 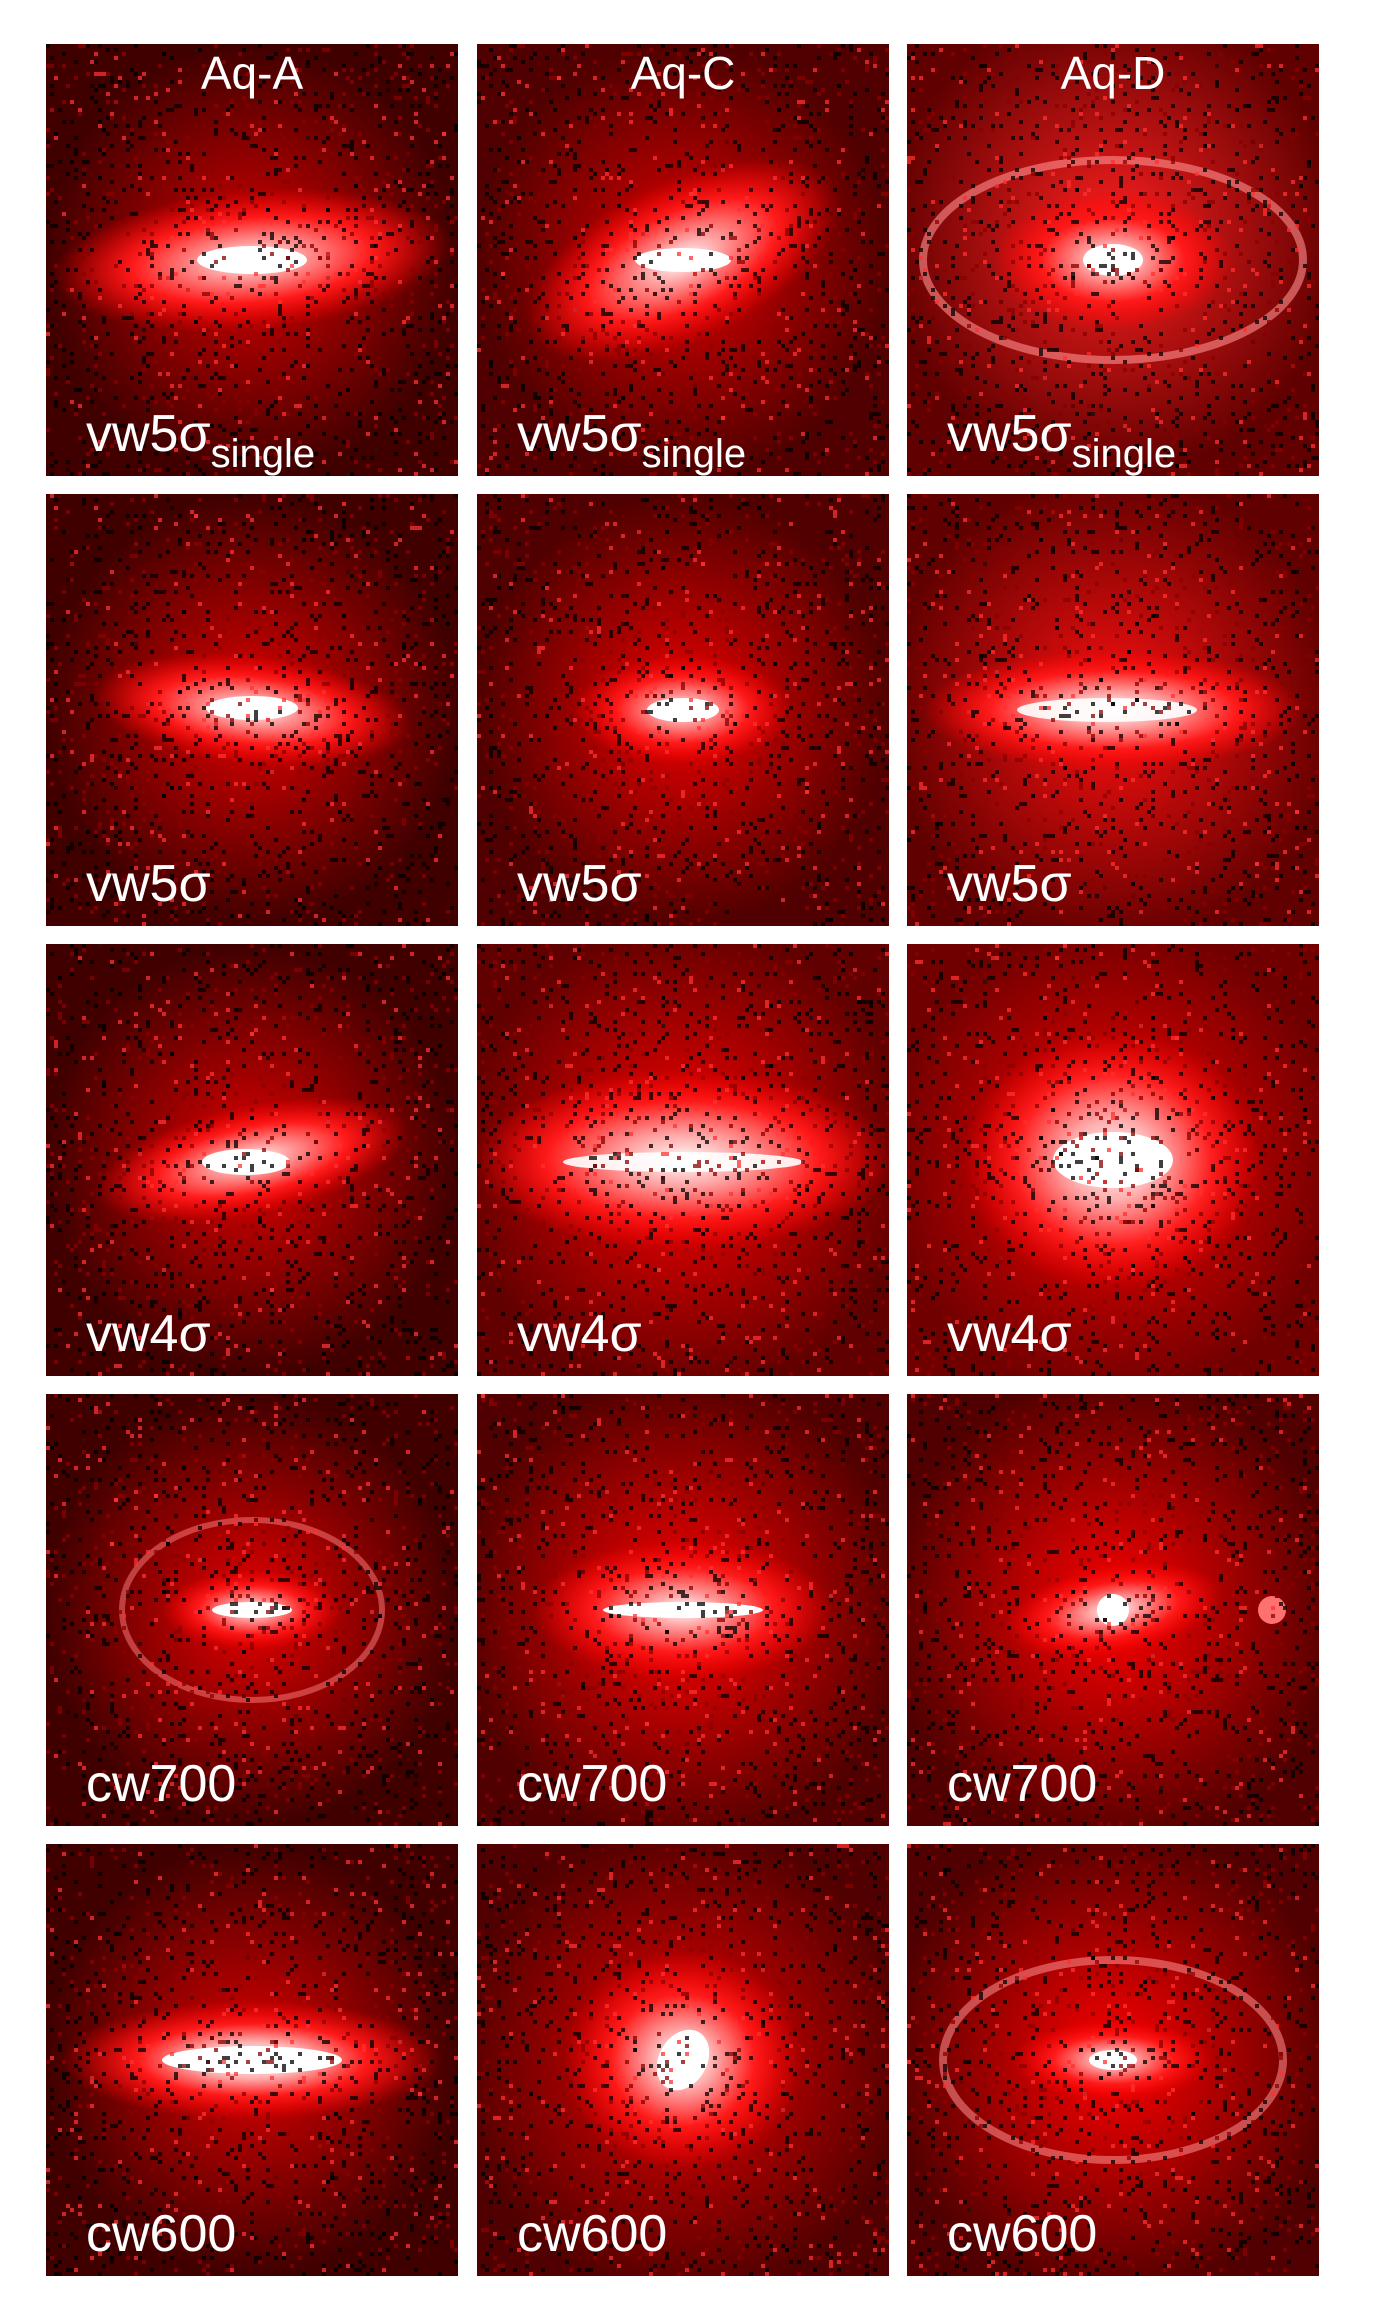 I want to click on panel-aq-a-cw600: cw600, so click(x=252, y=2060).